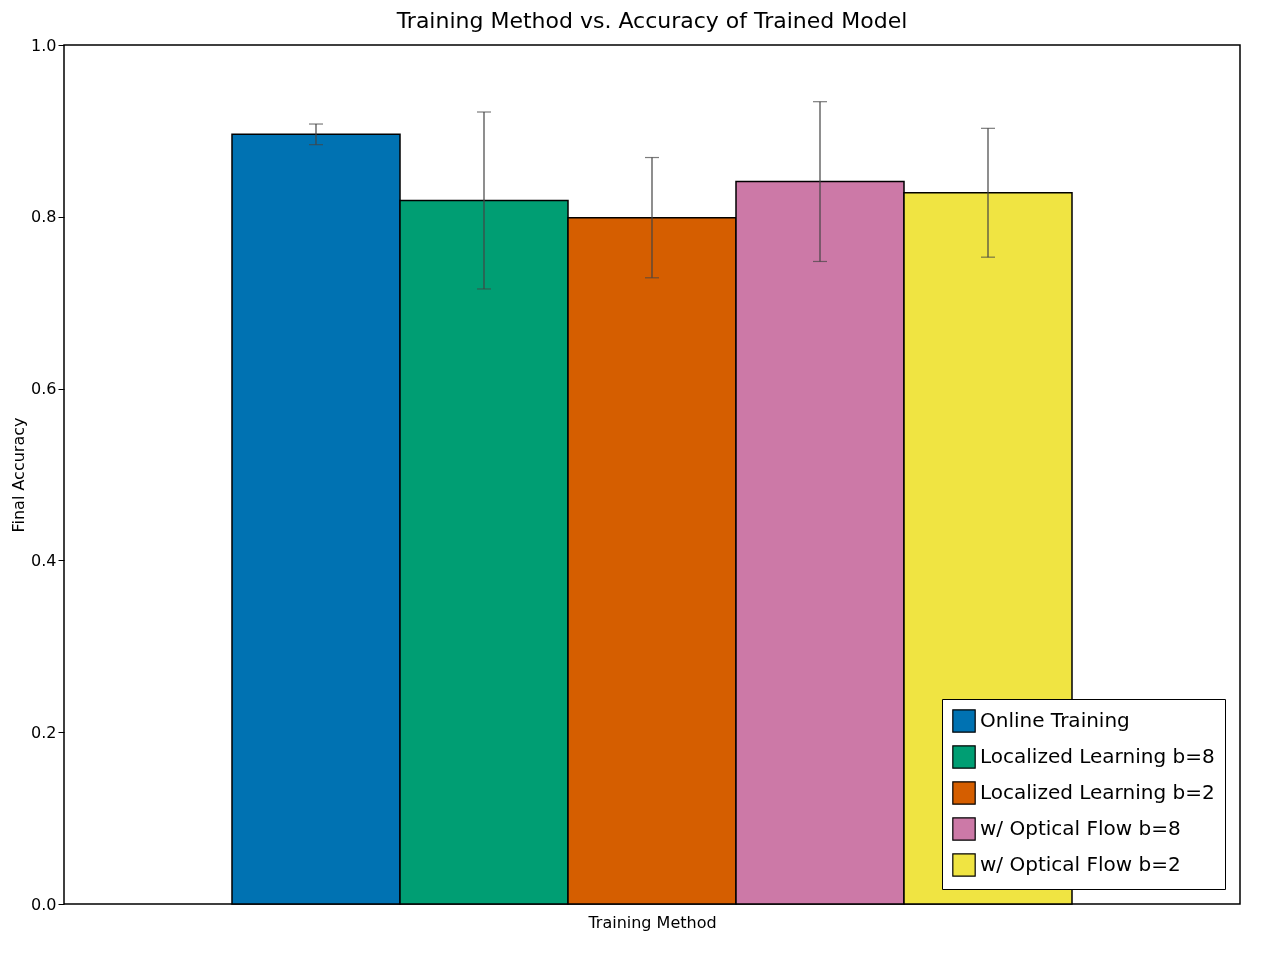 This screenshot has width=1280, height=960. Describe the element at coordinates (44, 45) in the screenshot. I see `y-tick-label: 1.0` at that location.